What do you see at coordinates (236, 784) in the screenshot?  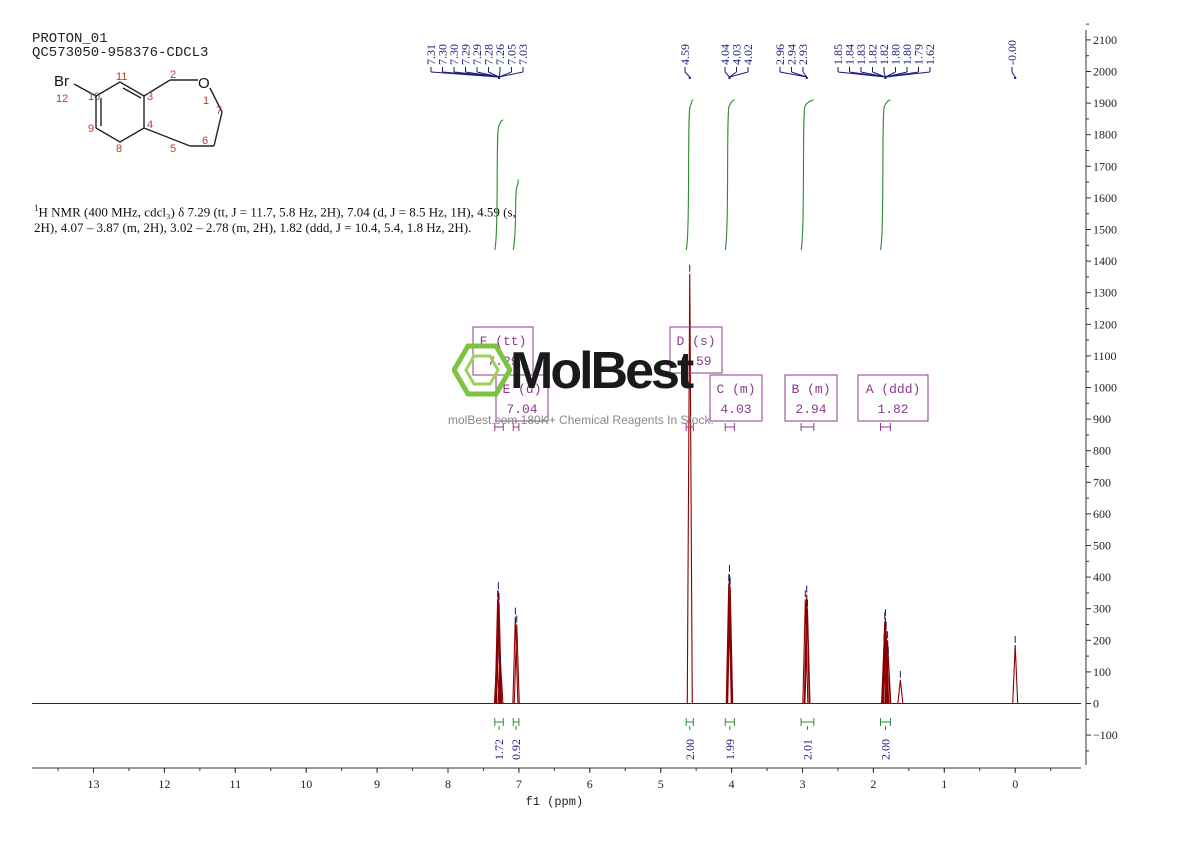 I see `x-tick-label: 11` at bounding box center [236, 784].